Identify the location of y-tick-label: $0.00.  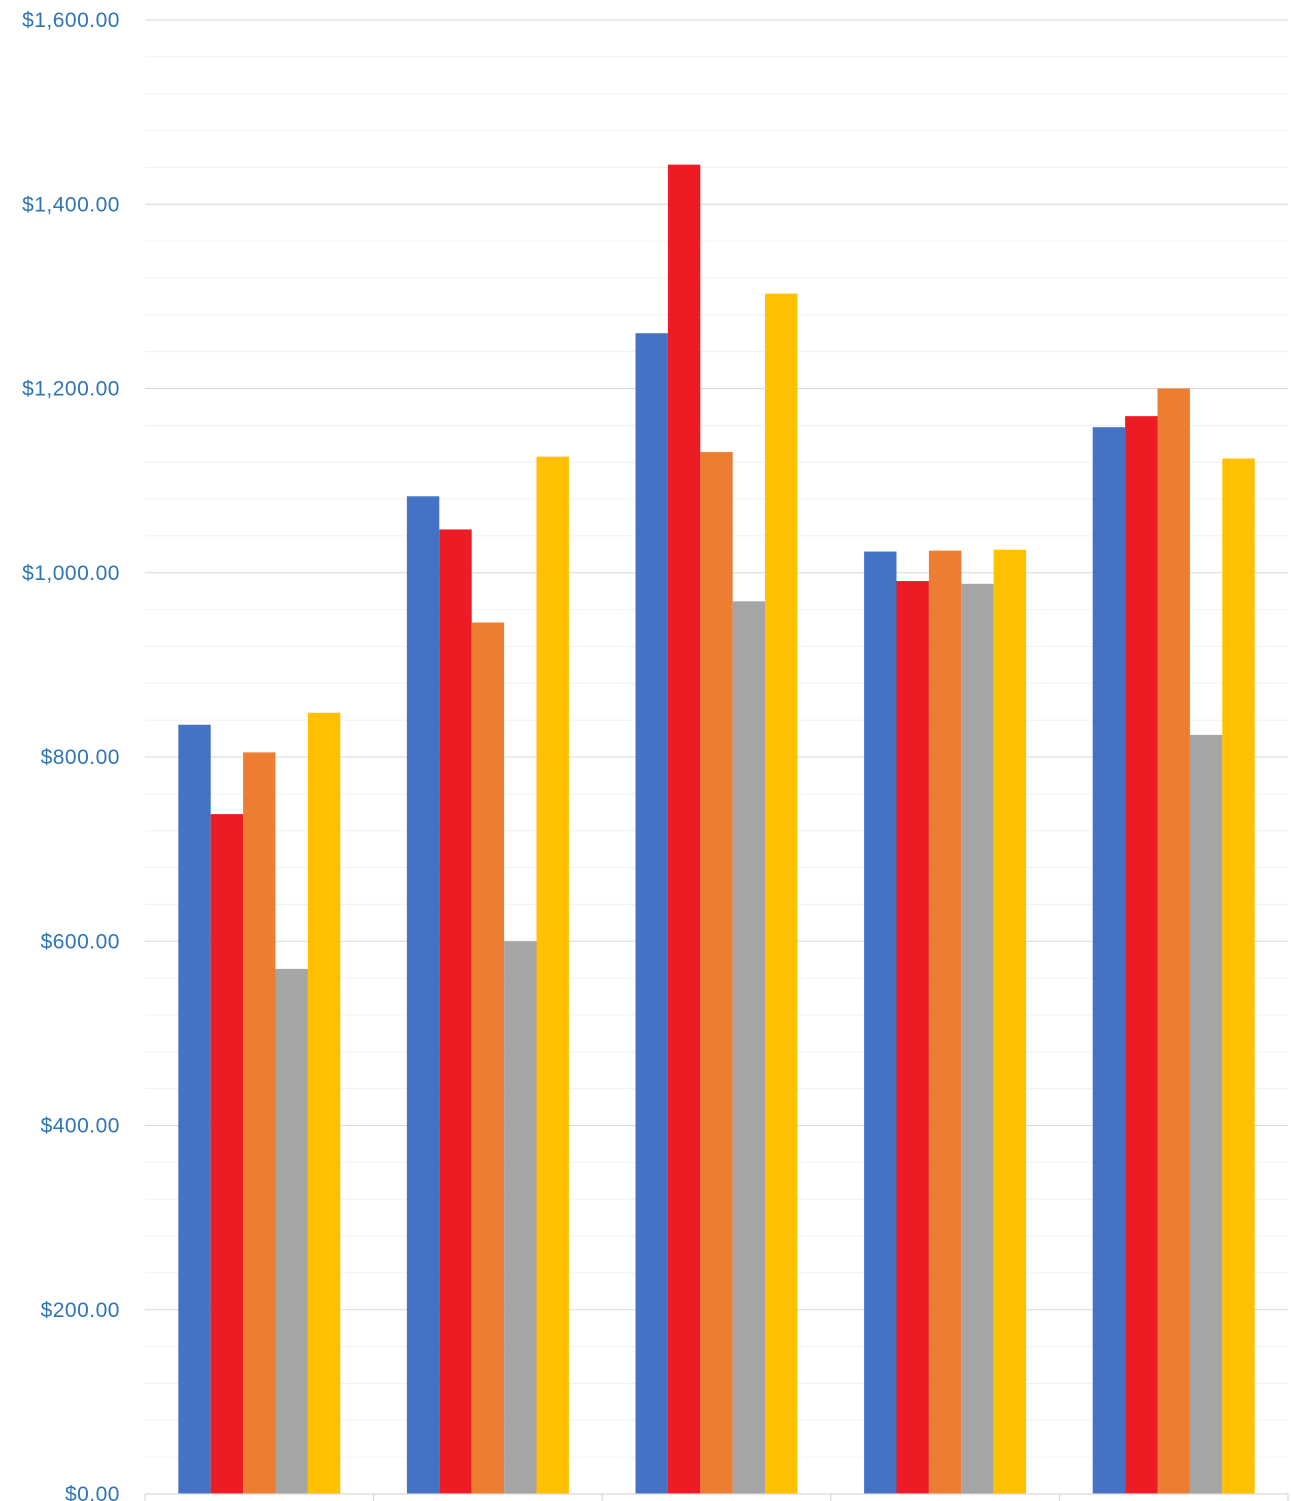
(92, 1492).